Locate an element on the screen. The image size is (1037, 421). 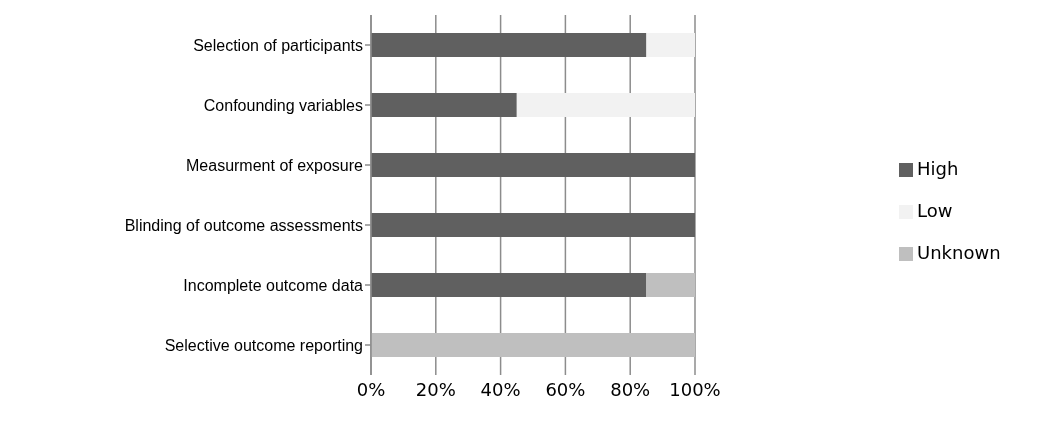
legend-label: Unknown is located at coordinates (959, 252).